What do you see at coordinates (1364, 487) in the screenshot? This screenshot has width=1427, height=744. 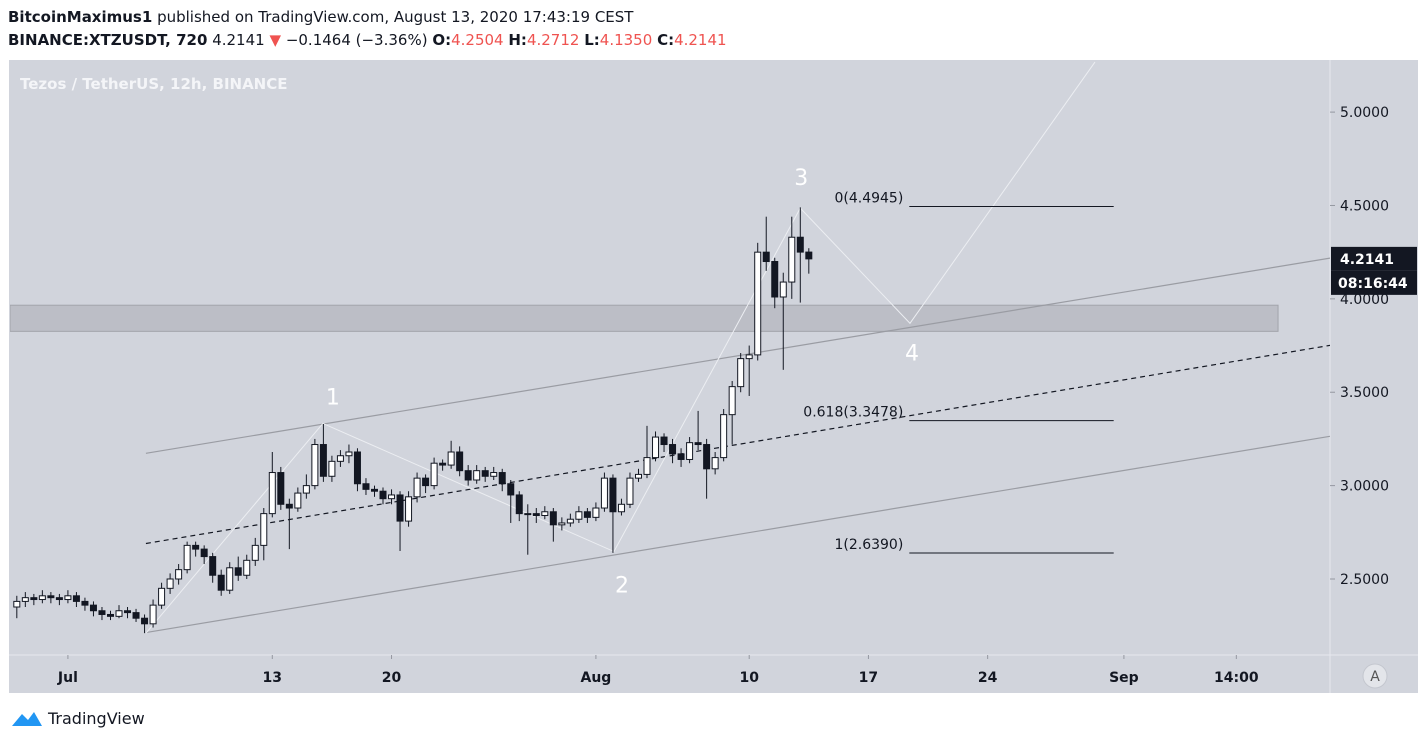 I see `y-tick-label: 3.0000` at bounding box center [1364, 487].